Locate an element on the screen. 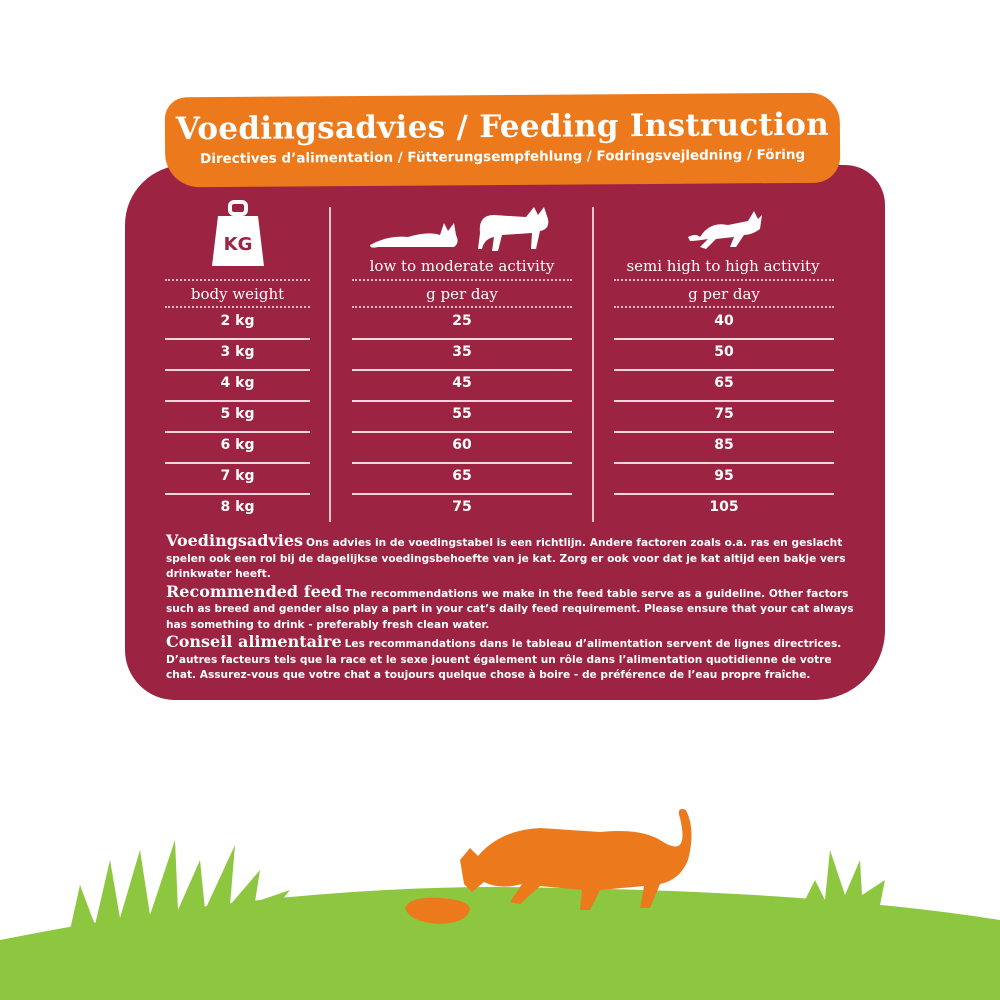  standing-cat-icon is located at coordinates (513, 229).